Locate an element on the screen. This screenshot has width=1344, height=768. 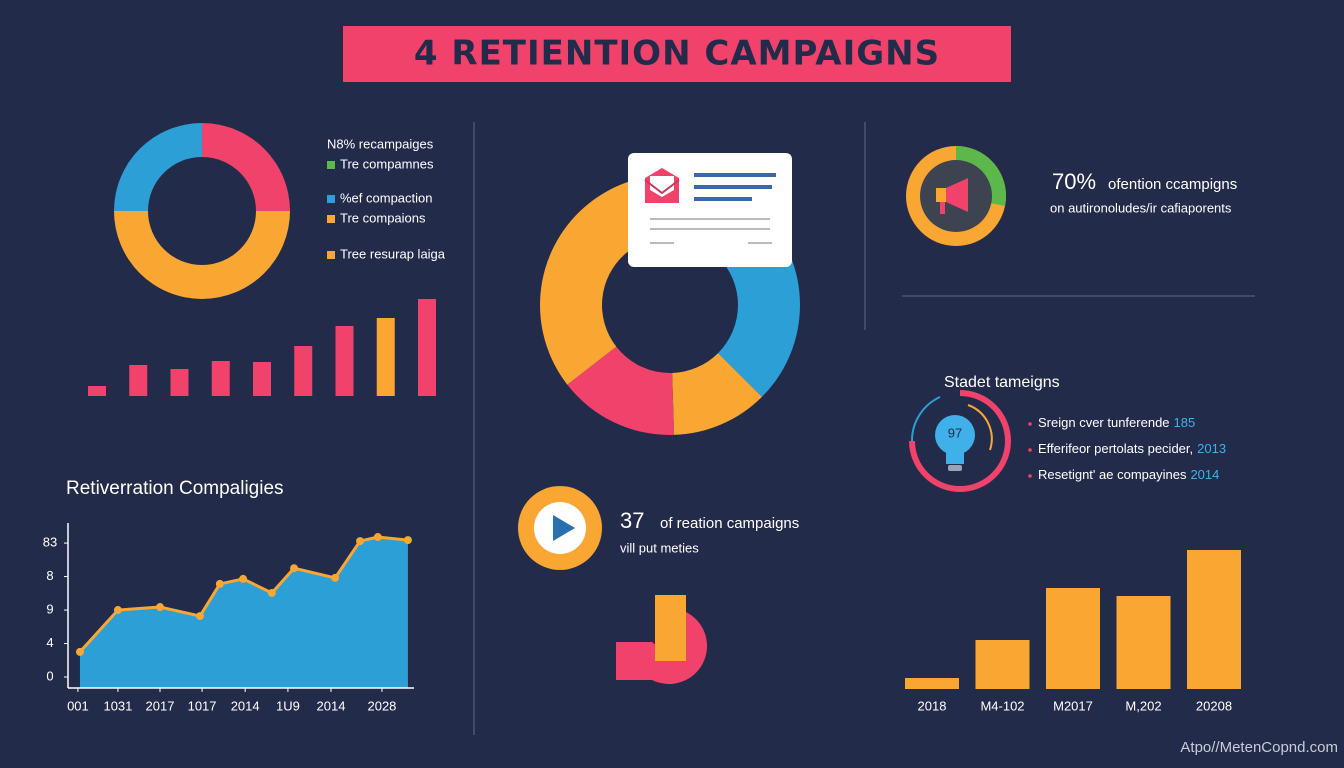
x-tick-label: 1031 is located at coordinates (117, 705).